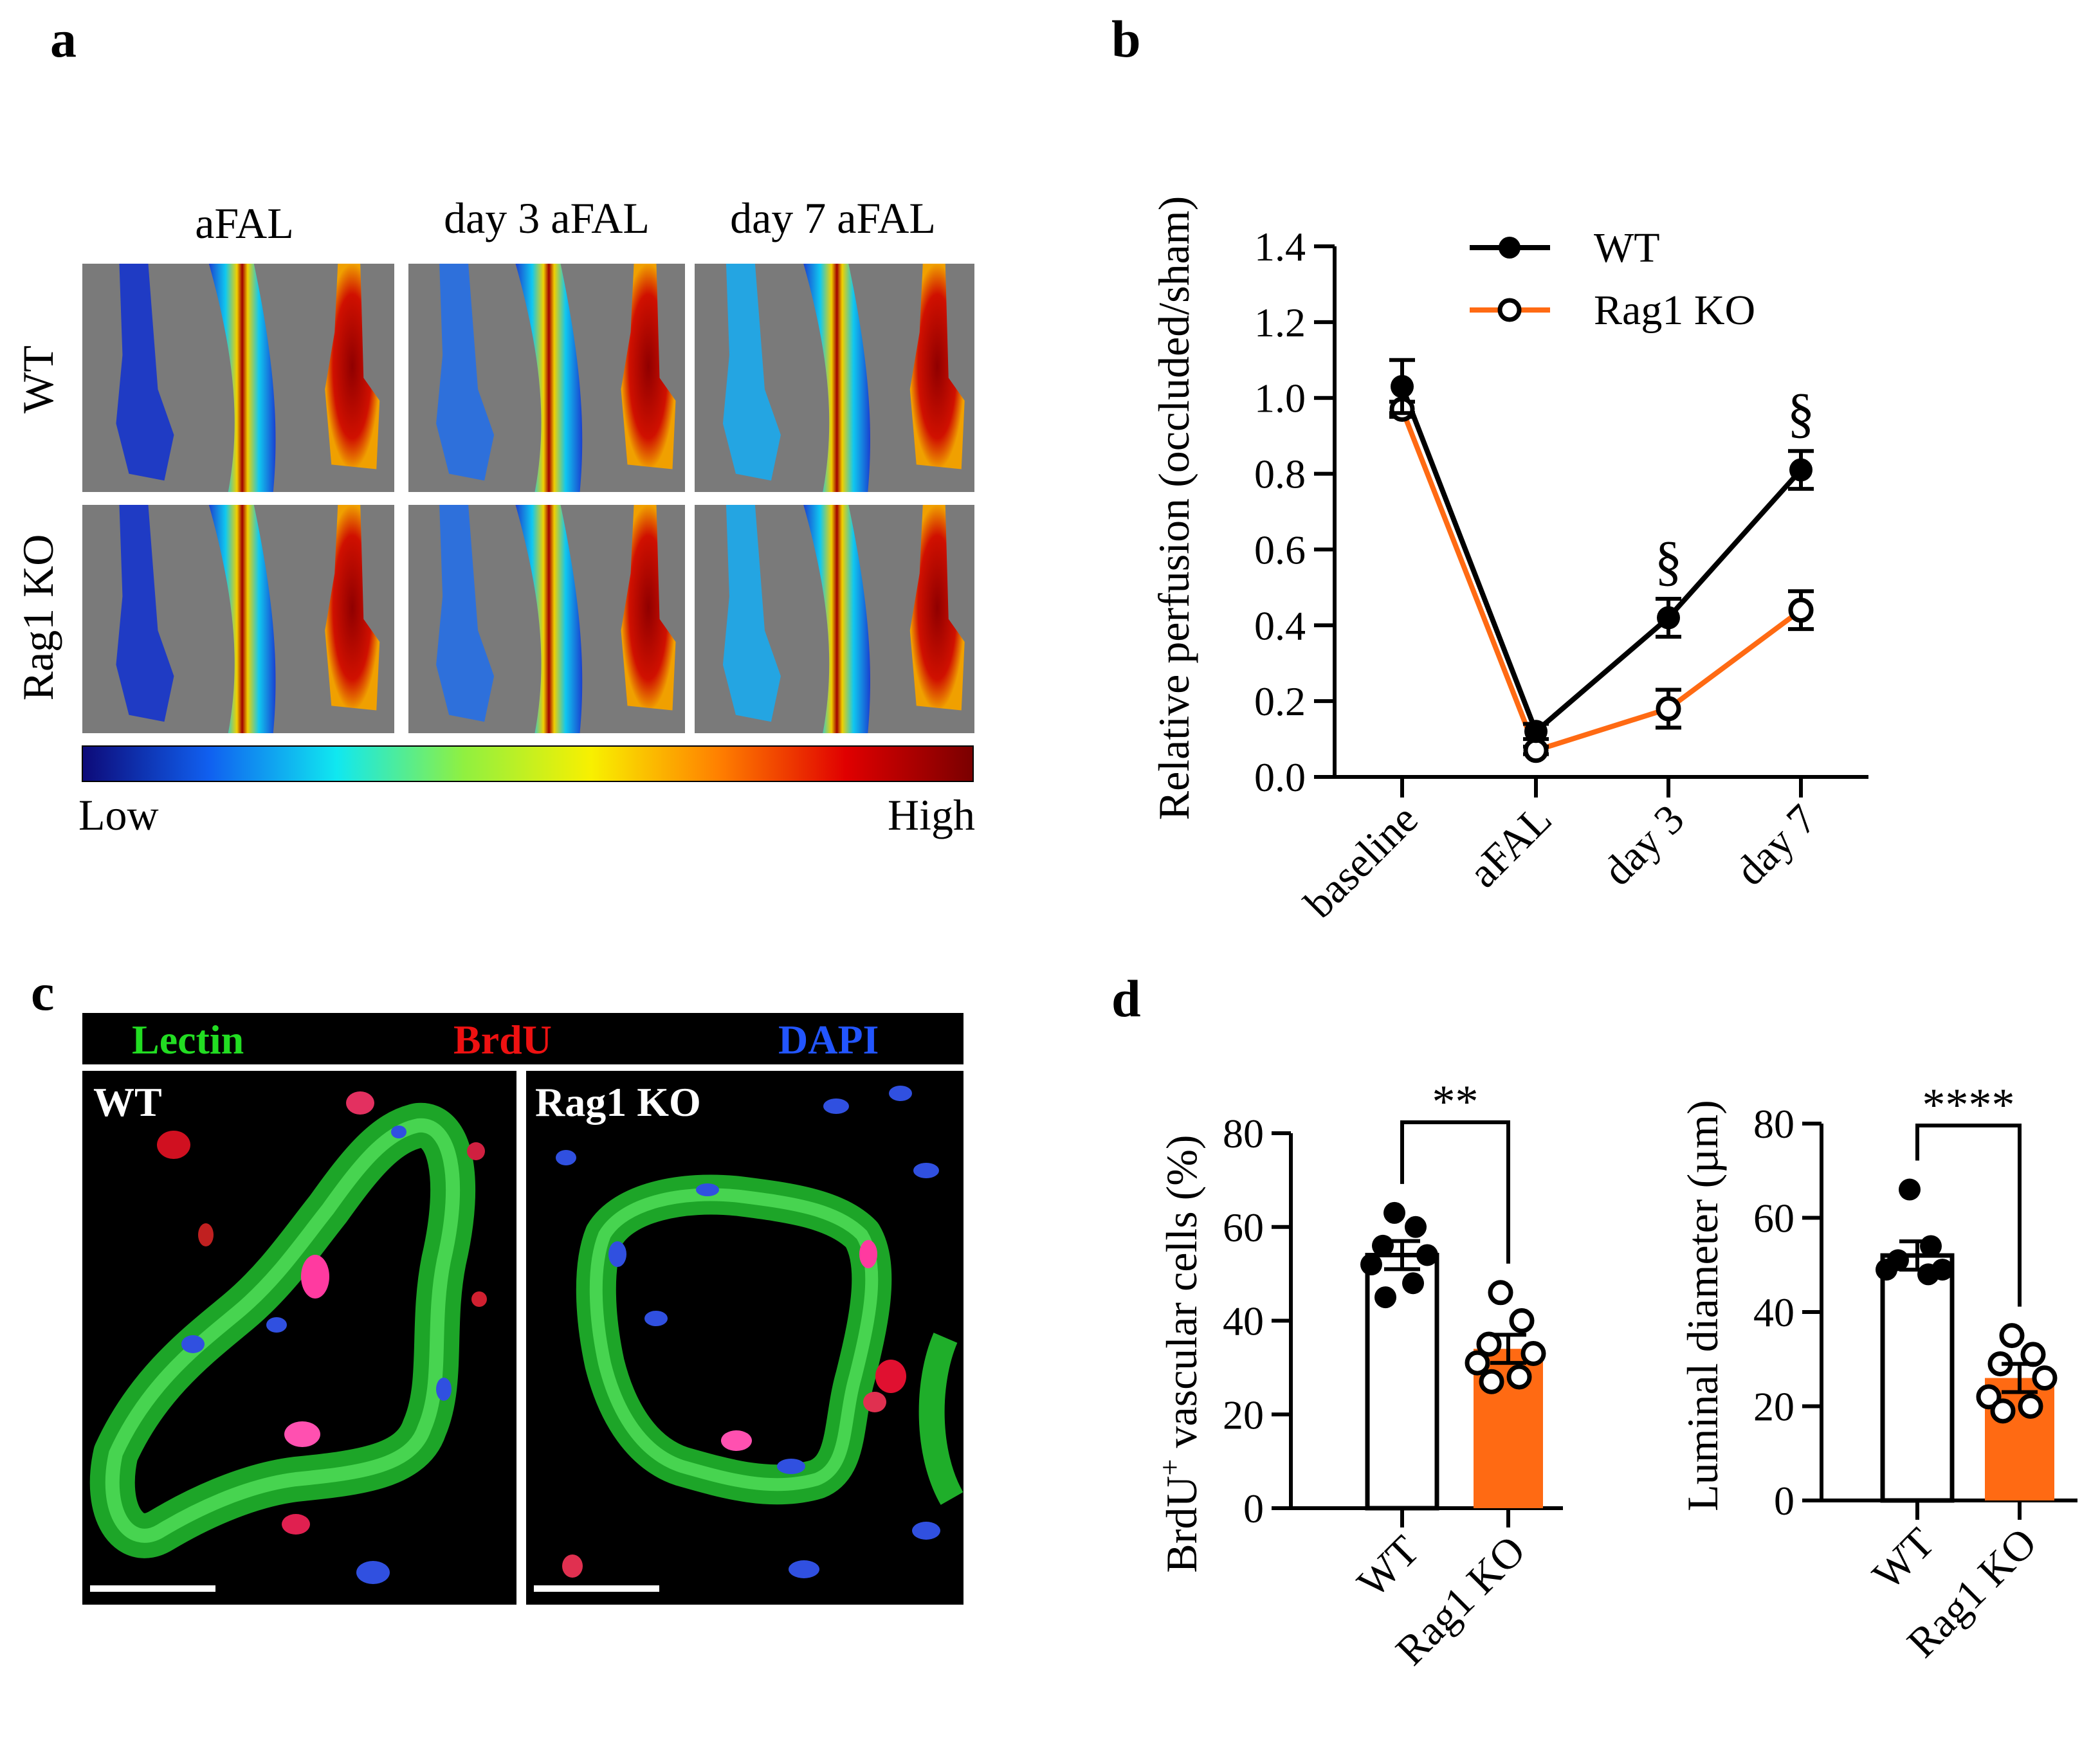 The width and height of the screenshot is (2100, 1741). I want to click on chart-b-ytick-label: 0.2, so click(1280, 701).